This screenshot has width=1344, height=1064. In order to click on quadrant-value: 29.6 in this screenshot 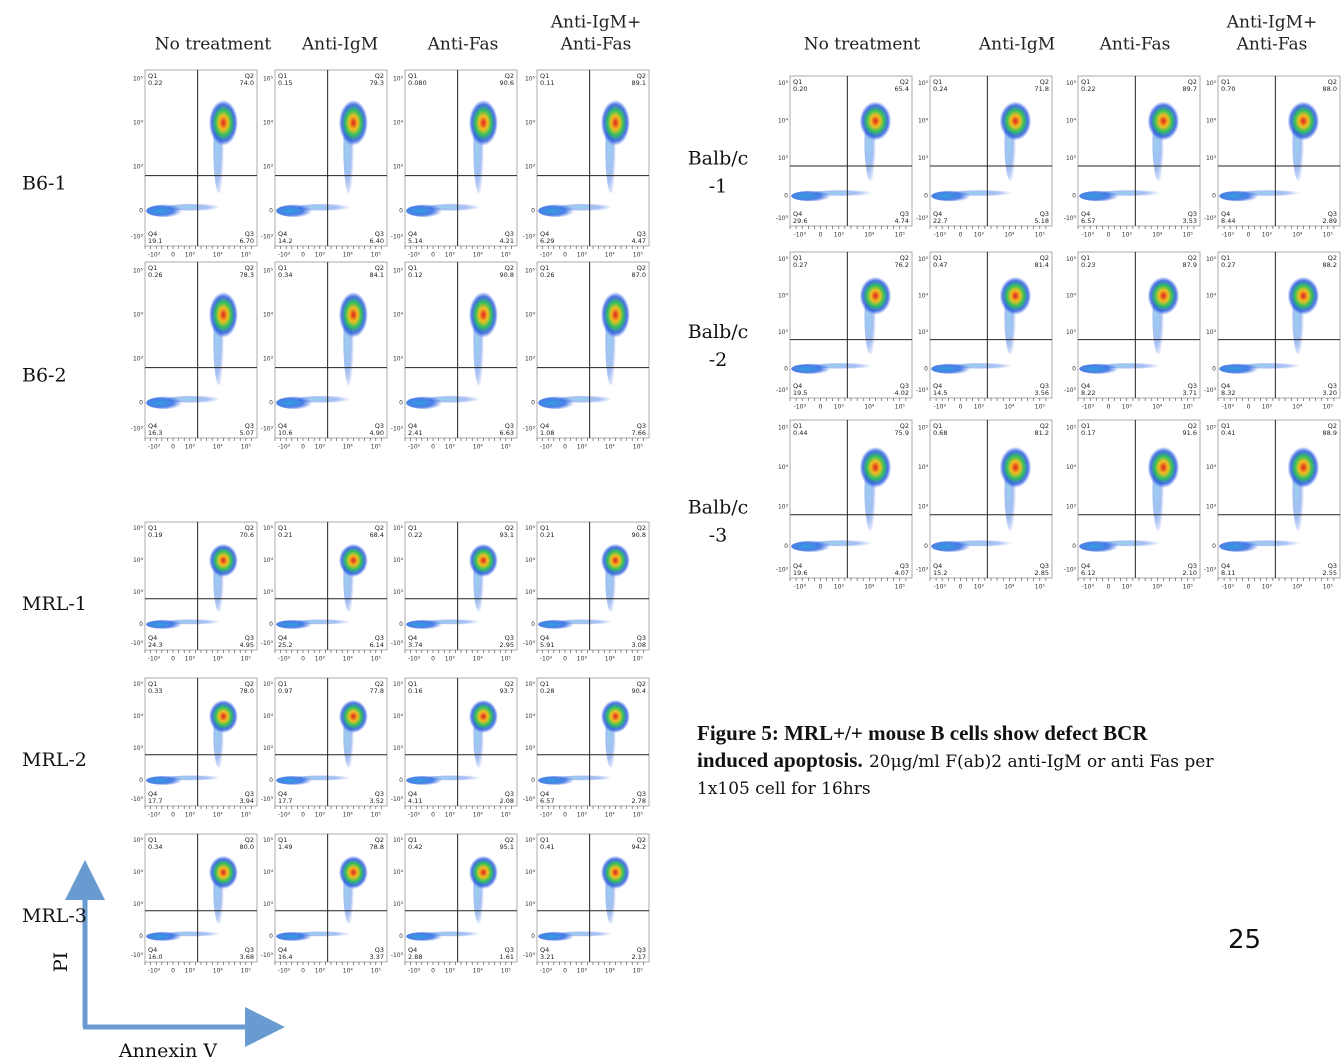, I will do `click(800, 221)`.